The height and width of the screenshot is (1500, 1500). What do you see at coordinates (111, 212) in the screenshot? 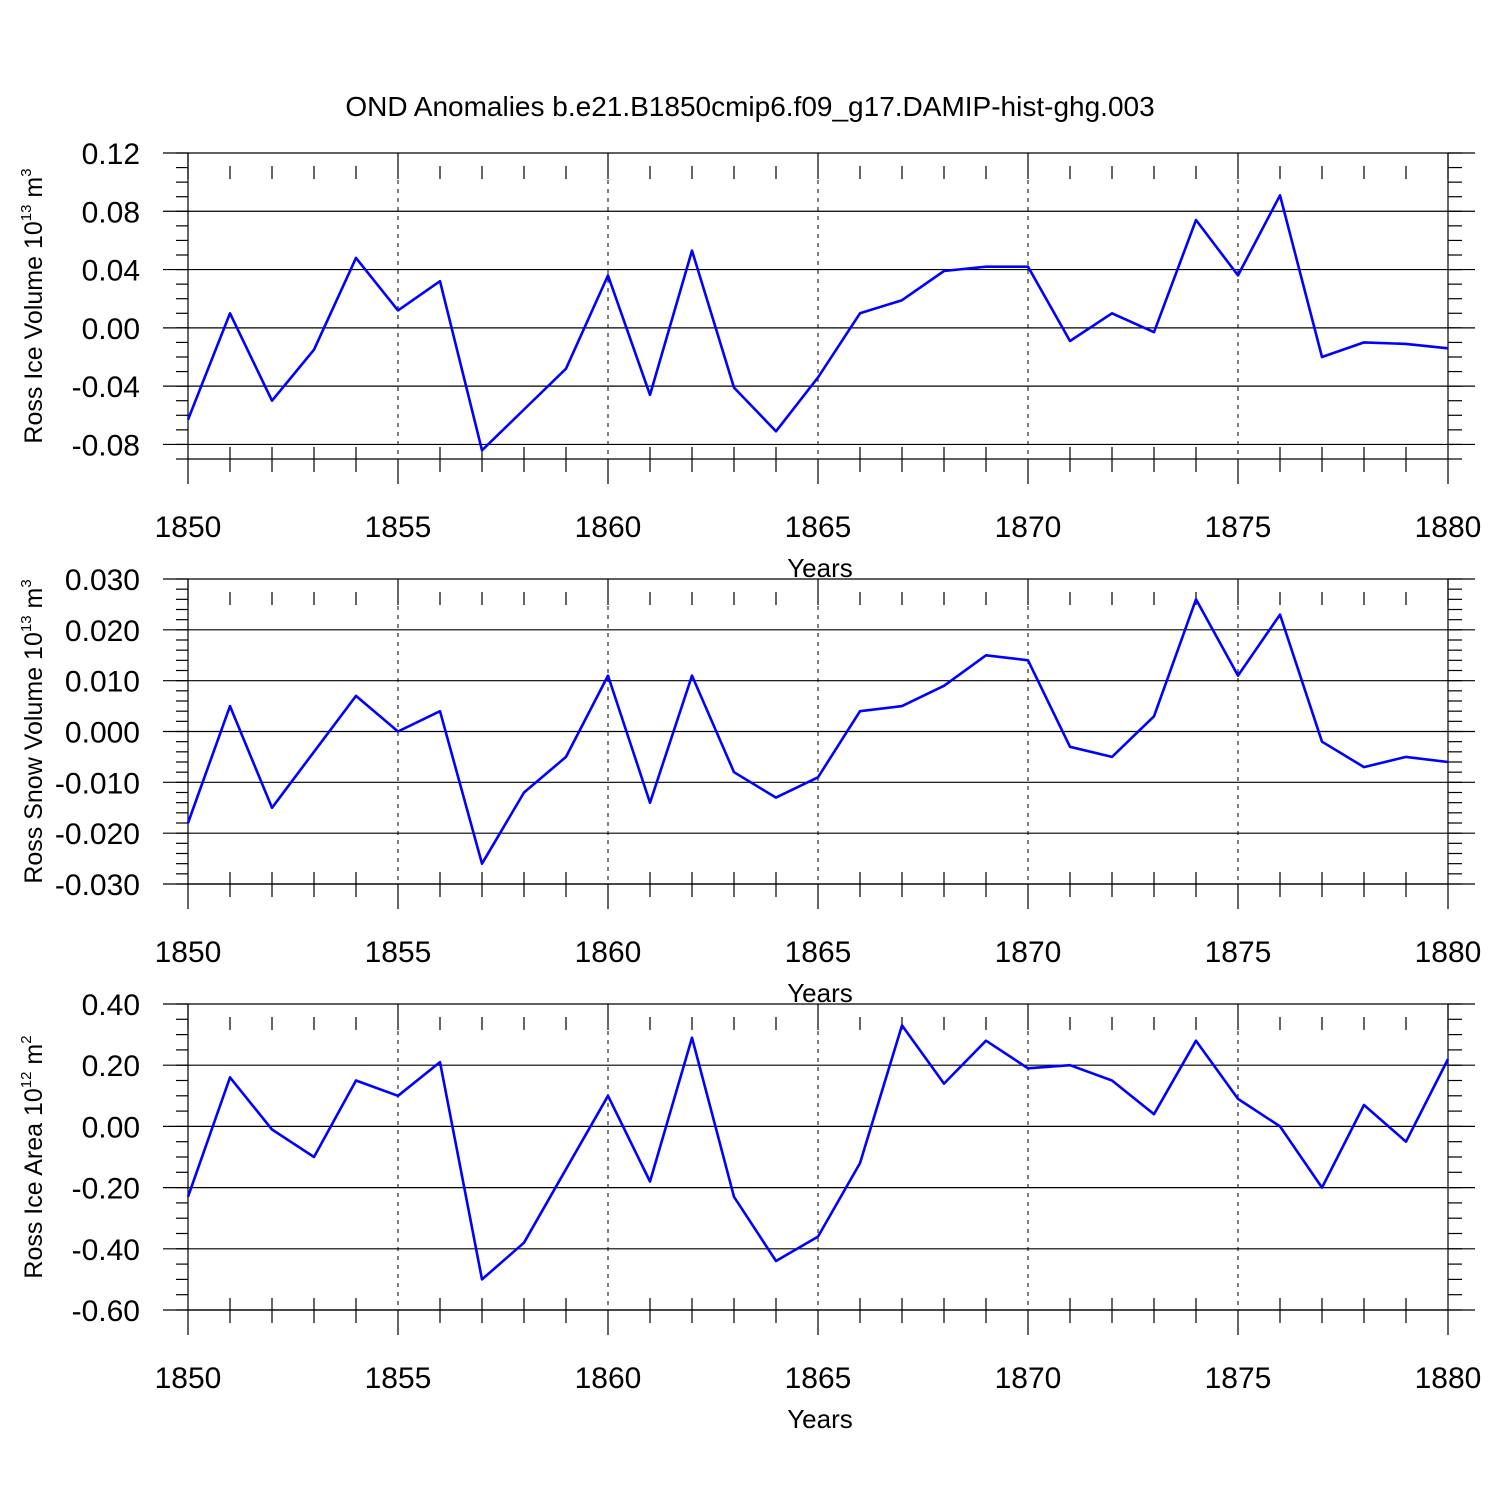
I see `y-tick-label: 0.08` at bounding box center [111, 212].